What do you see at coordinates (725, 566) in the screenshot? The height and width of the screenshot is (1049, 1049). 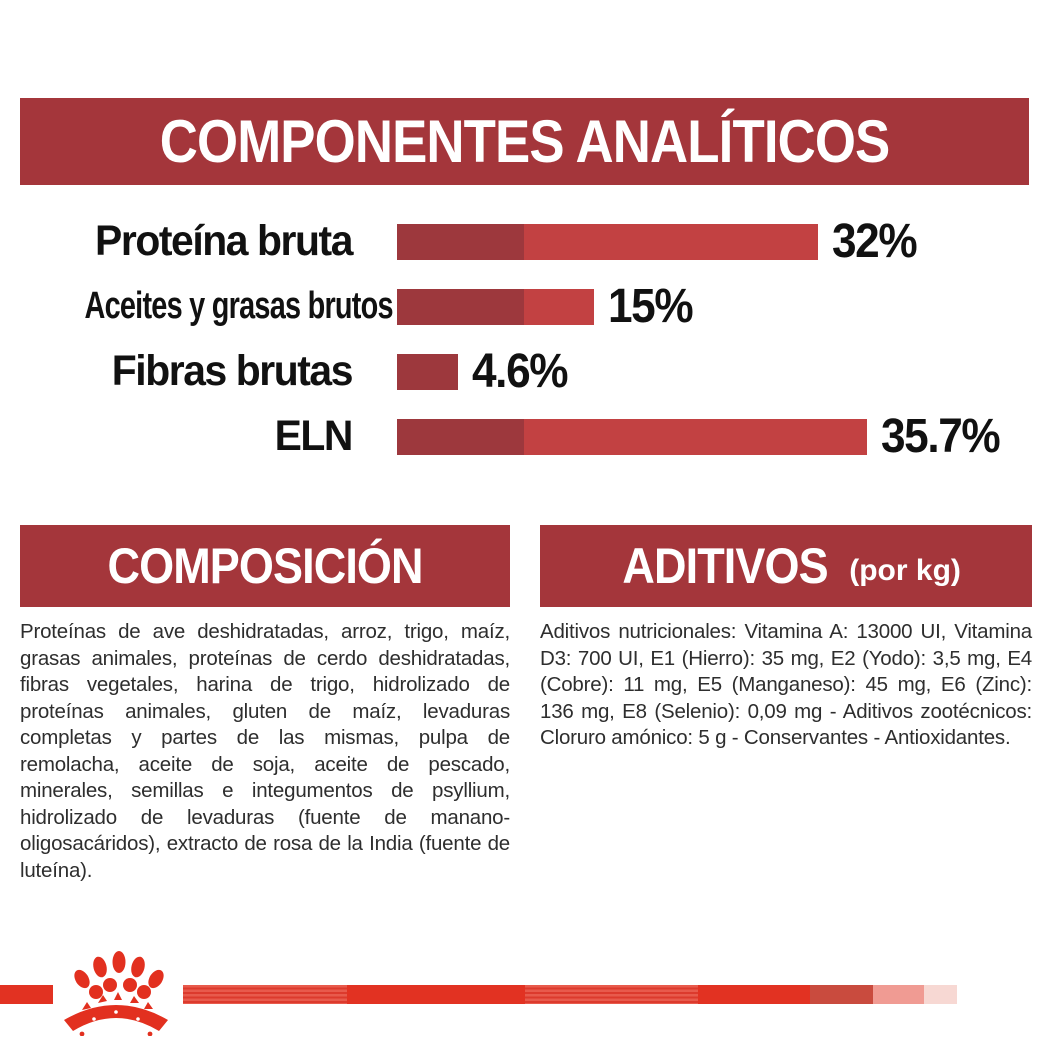 I see `additives-title: ADITIVOS` at bounding box center [725, 566].